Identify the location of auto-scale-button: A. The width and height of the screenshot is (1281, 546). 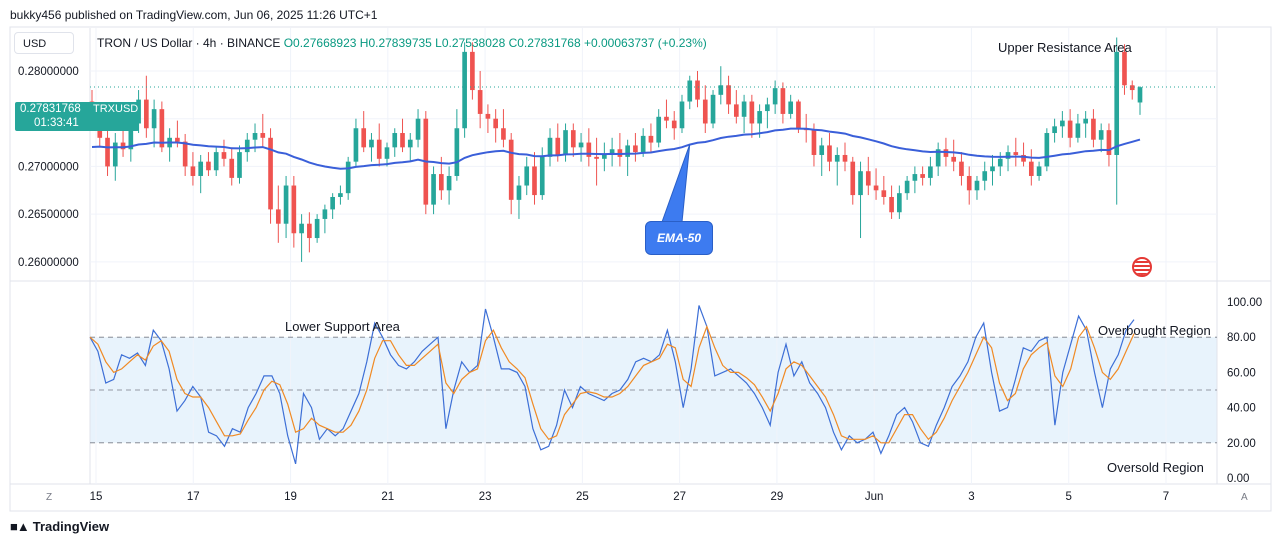
(1244, 497).